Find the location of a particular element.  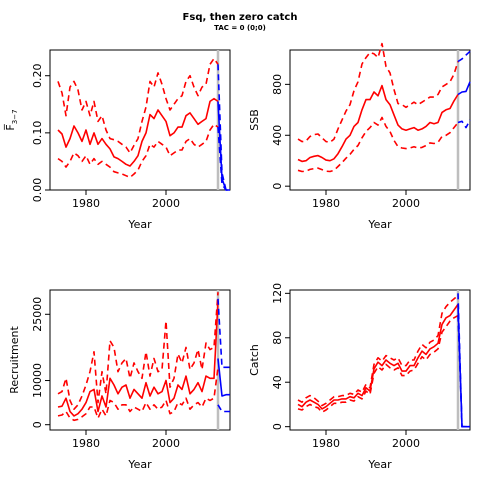

y-tick-label: 0.00 is located at coordinates (37, 190).